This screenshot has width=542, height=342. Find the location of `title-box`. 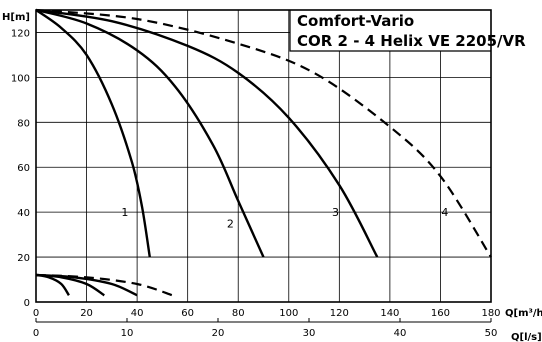

title-box is located at coordinates (390, 31).